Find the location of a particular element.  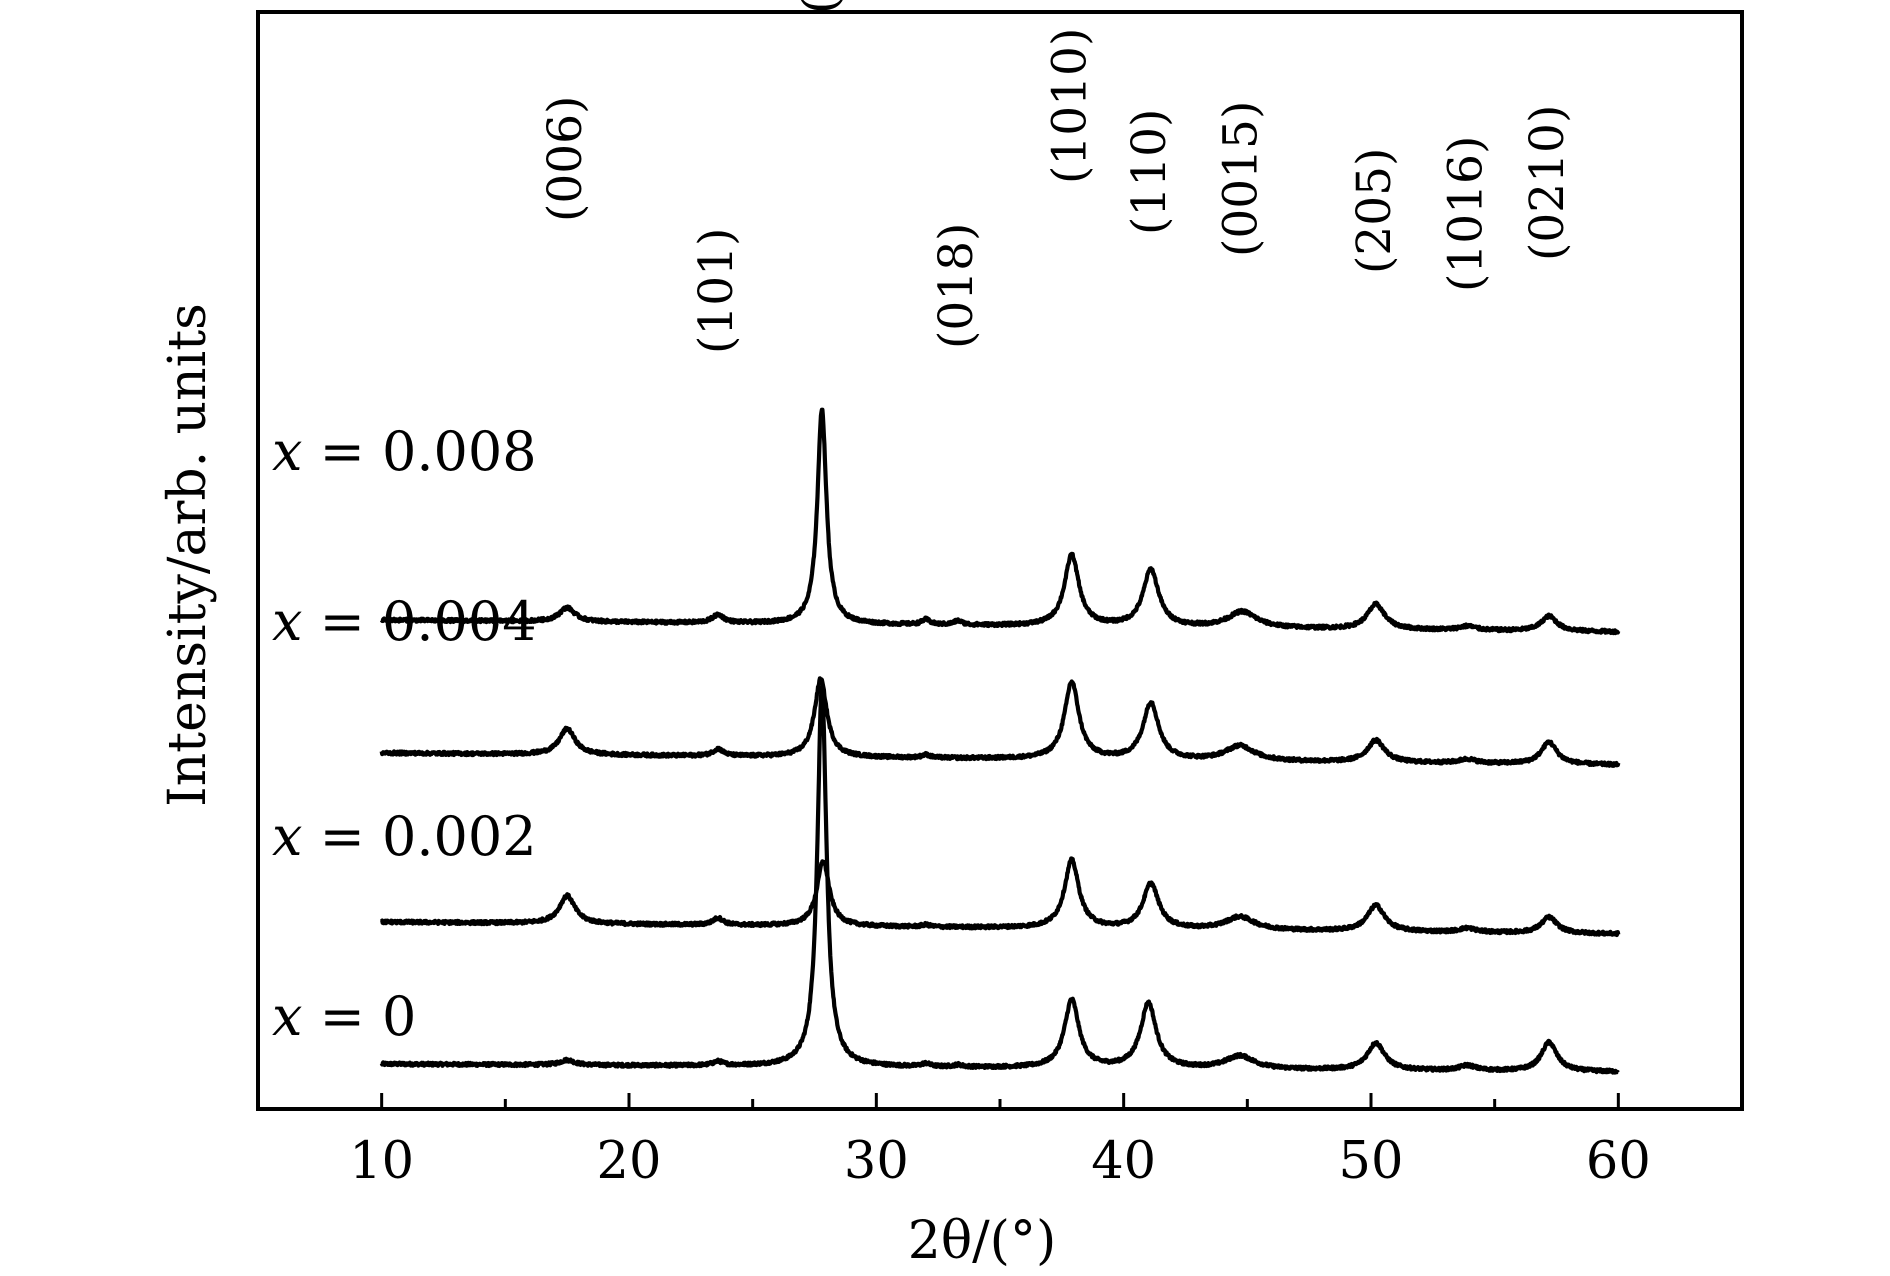

series-label: x = 0.002 is located at coordinates (404, 836).